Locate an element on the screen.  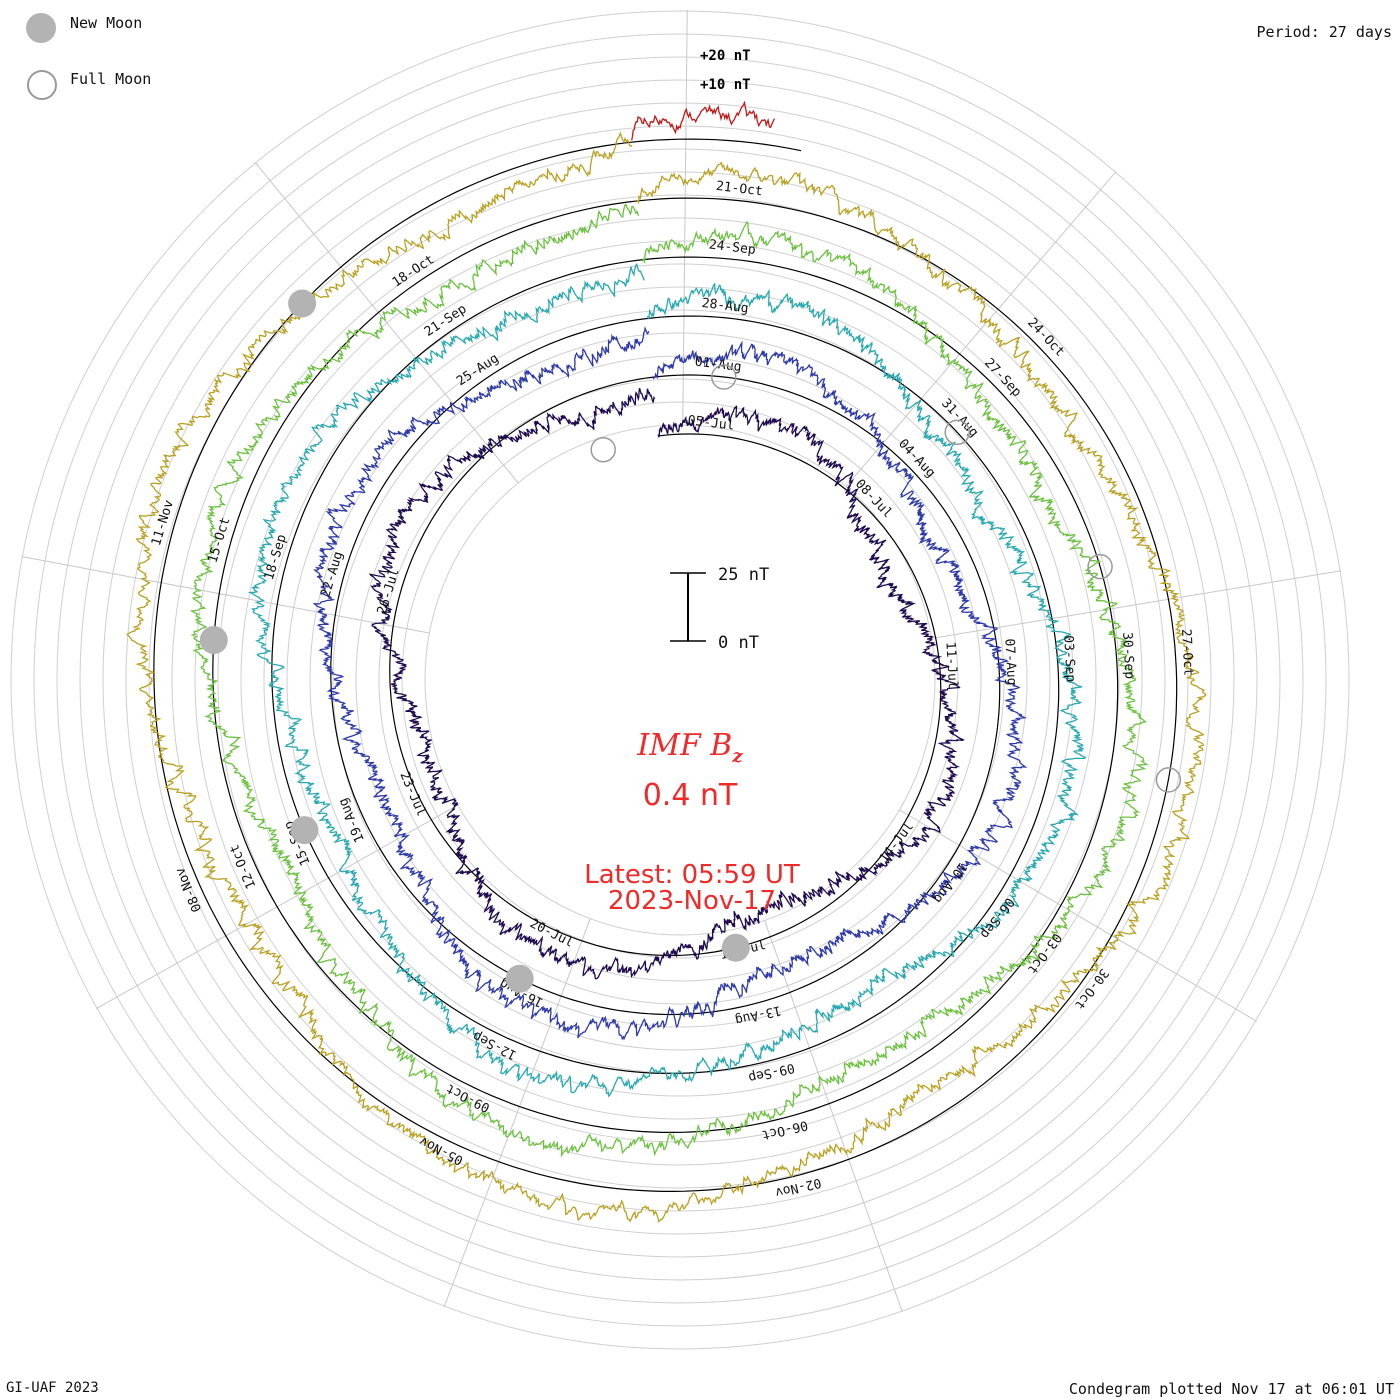
date-tick-label: 24-Sep is located at coordinates (732, 247).